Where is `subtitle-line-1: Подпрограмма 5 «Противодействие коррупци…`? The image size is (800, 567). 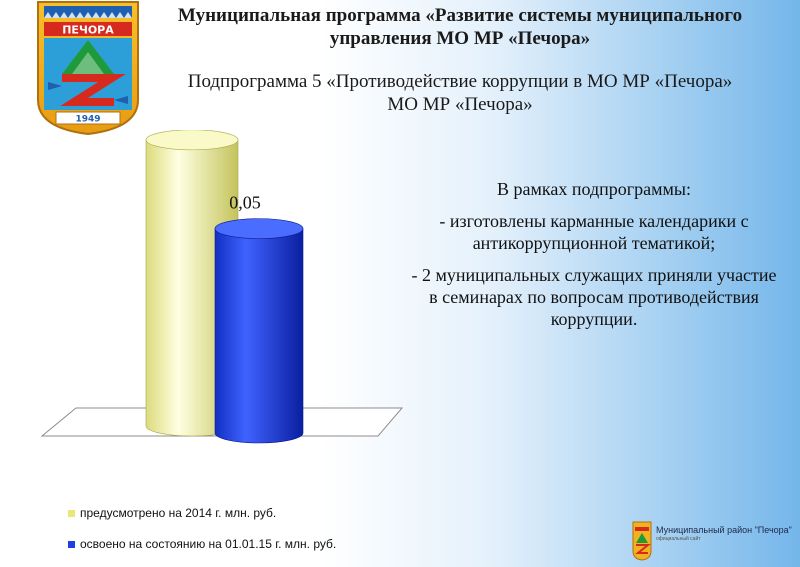
subtitle-line-1: Подпрограмма 5 «Противодействие коррупци… is located at coordinates (460, 81).